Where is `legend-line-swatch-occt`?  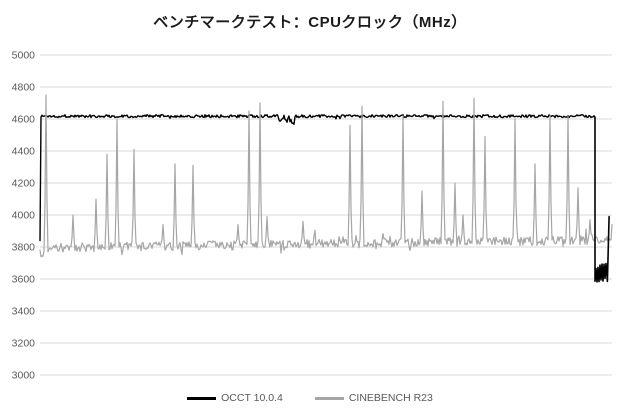 legend-line-swatch-occt is located at coordinates (202, 398).